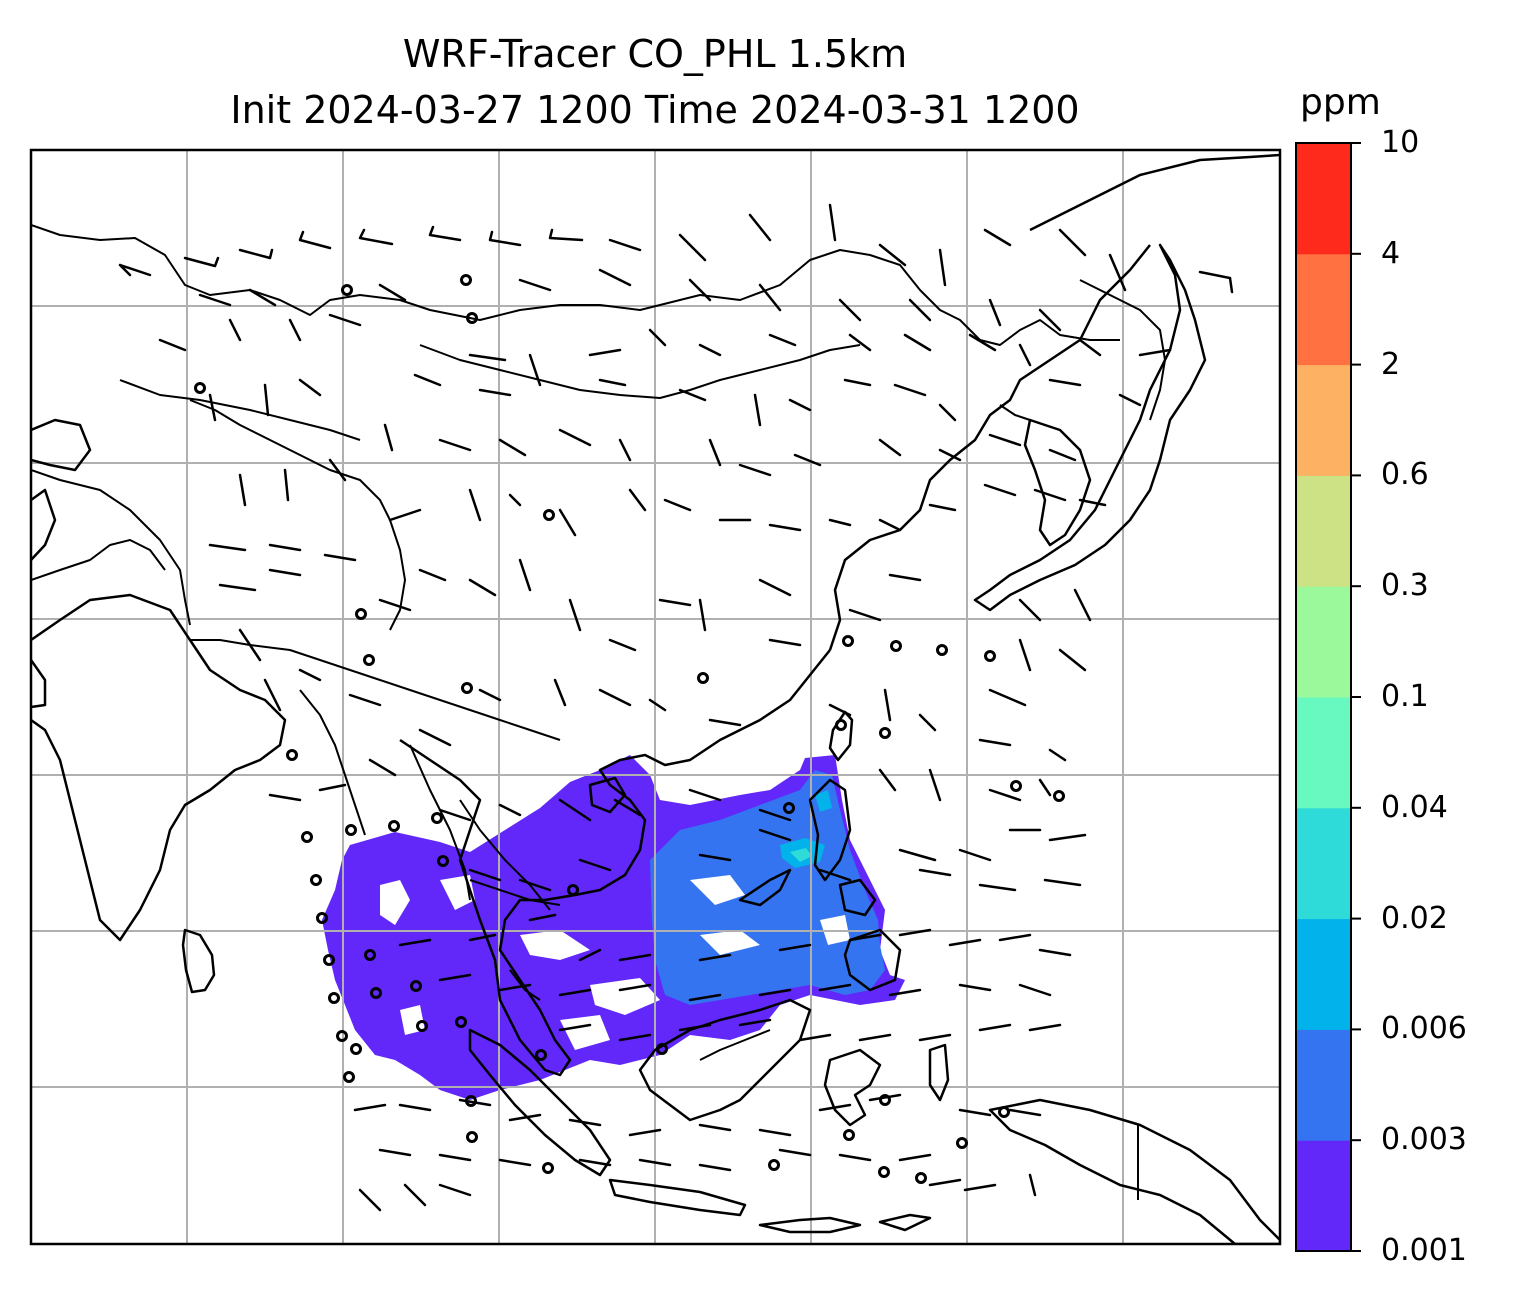 Image resolution: width=1528 pixels, height=1306 pixels. Describe the element at coordinates (515, 892) in the screenshot. I see `border-cambodia` at that location.